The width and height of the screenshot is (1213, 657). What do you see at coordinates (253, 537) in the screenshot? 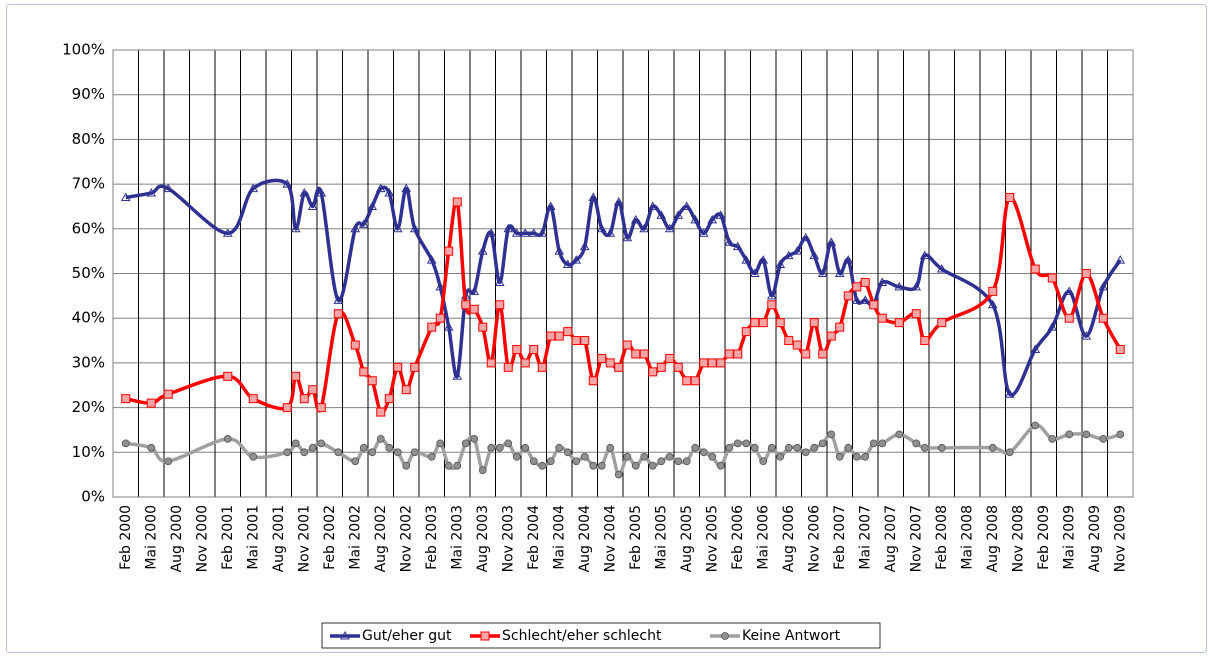
I see `x-tick-label: Mai 2001` at bounding box center [253, 537].